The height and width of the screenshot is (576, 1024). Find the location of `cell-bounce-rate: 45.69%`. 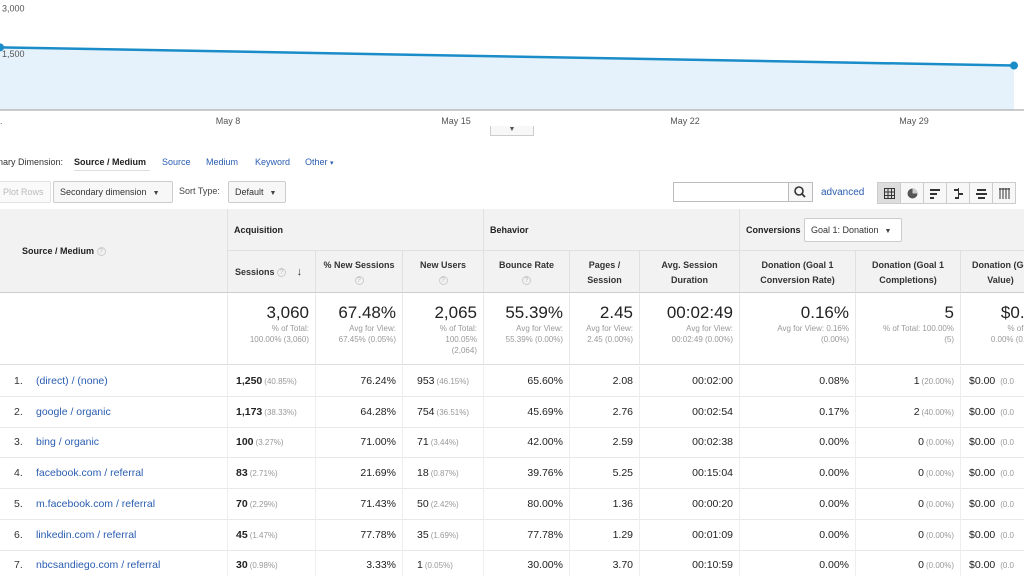

cell-bounce-rate: 45.69% is located at coordinates (527, 412).